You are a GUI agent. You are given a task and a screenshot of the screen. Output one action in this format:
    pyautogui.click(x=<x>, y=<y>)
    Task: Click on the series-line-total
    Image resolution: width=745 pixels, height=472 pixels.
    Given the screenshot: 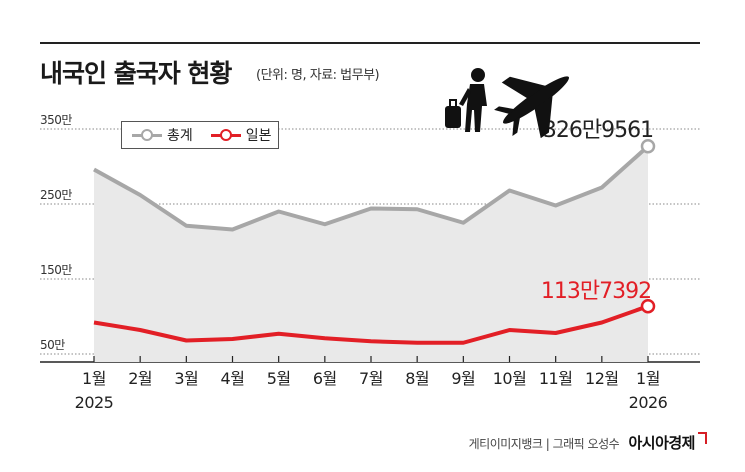 What is the action you would take?
    pyautogui.click(x=371, y=188)
    